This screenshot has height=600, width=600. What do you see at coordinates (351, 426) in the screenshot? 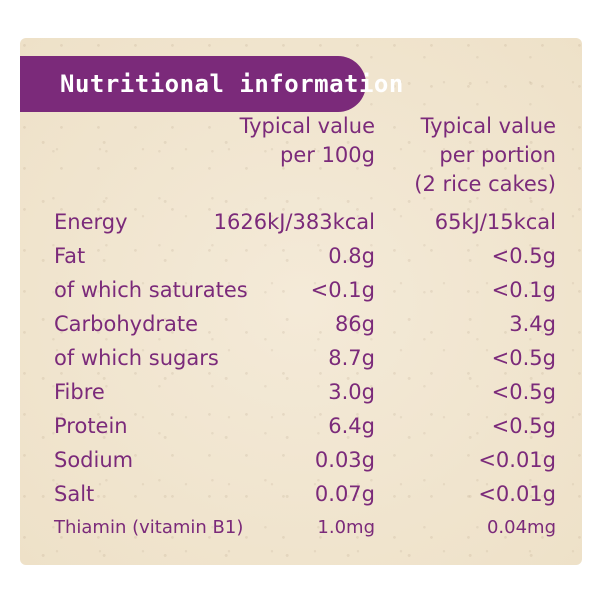
I see `value-per-100g: 6.4g` at bounding box center [351, 426].